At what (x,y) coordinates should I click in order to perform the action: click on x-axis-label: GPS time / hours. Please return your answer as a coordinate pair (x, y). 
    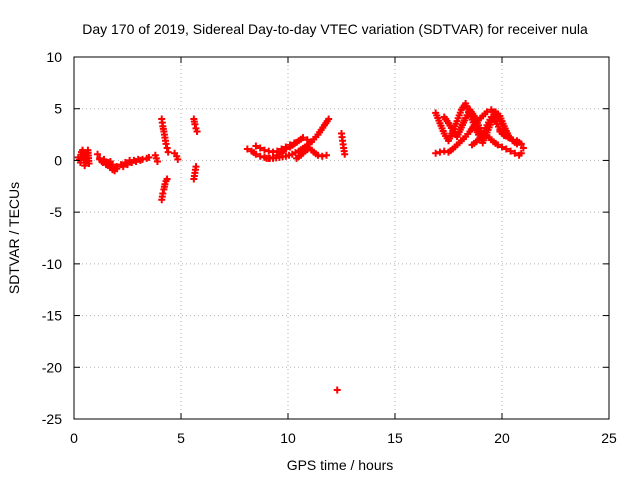
    Looking at the image, I should click on (340, 465).